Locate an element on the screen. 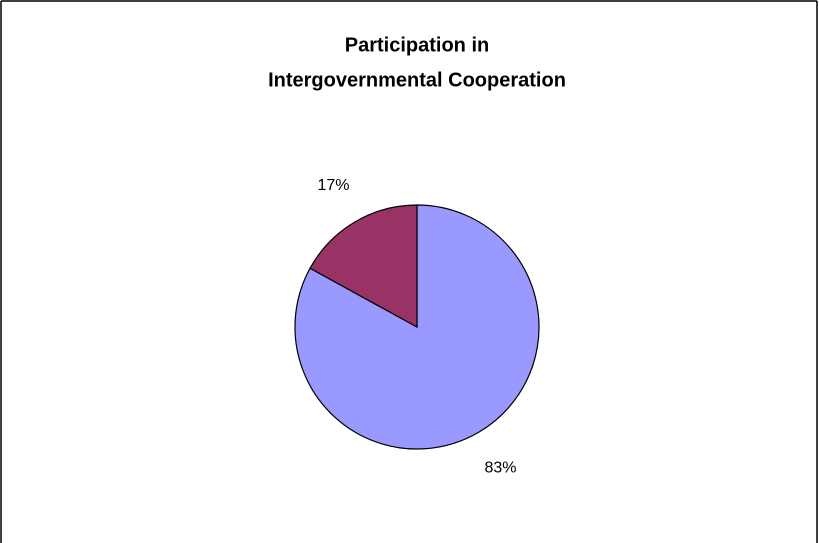 This screenshot has height=543, width=819. chart-title: Intergovernmental Cooperation is located at coordinates (417, 80).